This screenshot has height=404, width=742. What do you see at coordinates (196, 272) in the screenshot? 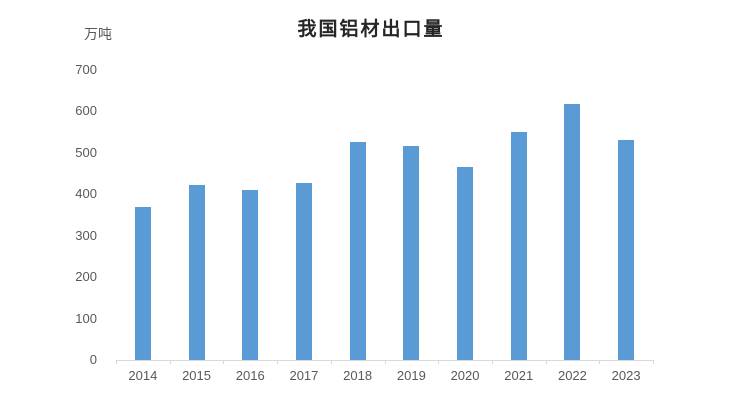
I see `bar-2015` at bounding box center [196, 272].